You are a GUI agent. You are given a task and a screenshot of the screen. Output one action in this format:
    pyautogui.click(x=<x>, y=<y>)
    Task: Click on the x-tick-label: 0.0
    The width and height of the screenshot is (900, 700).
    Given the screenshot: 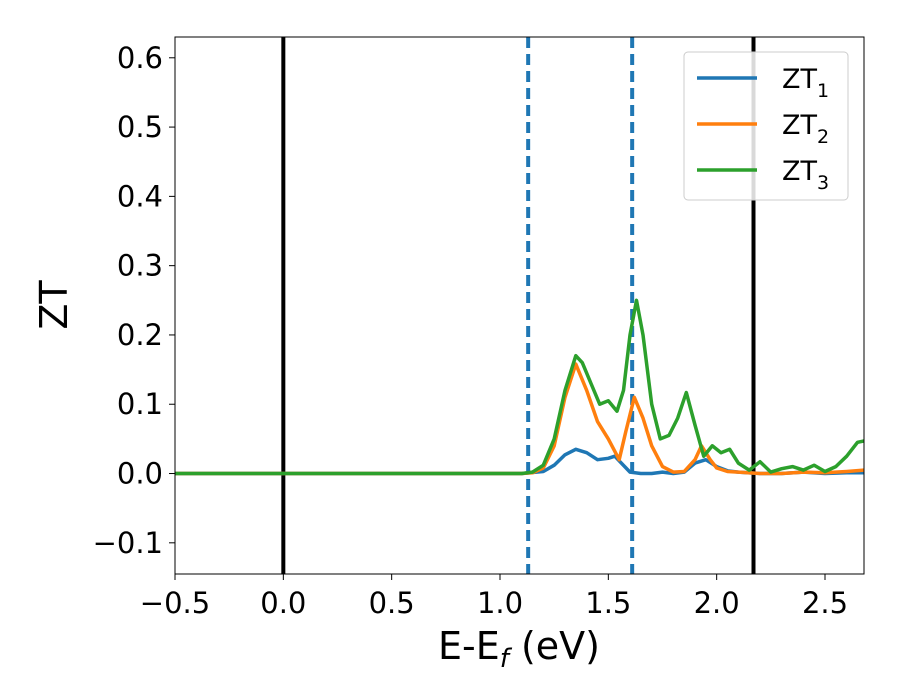 What is the action you would take?
    pyautogui.click(x=283, y=603)
    